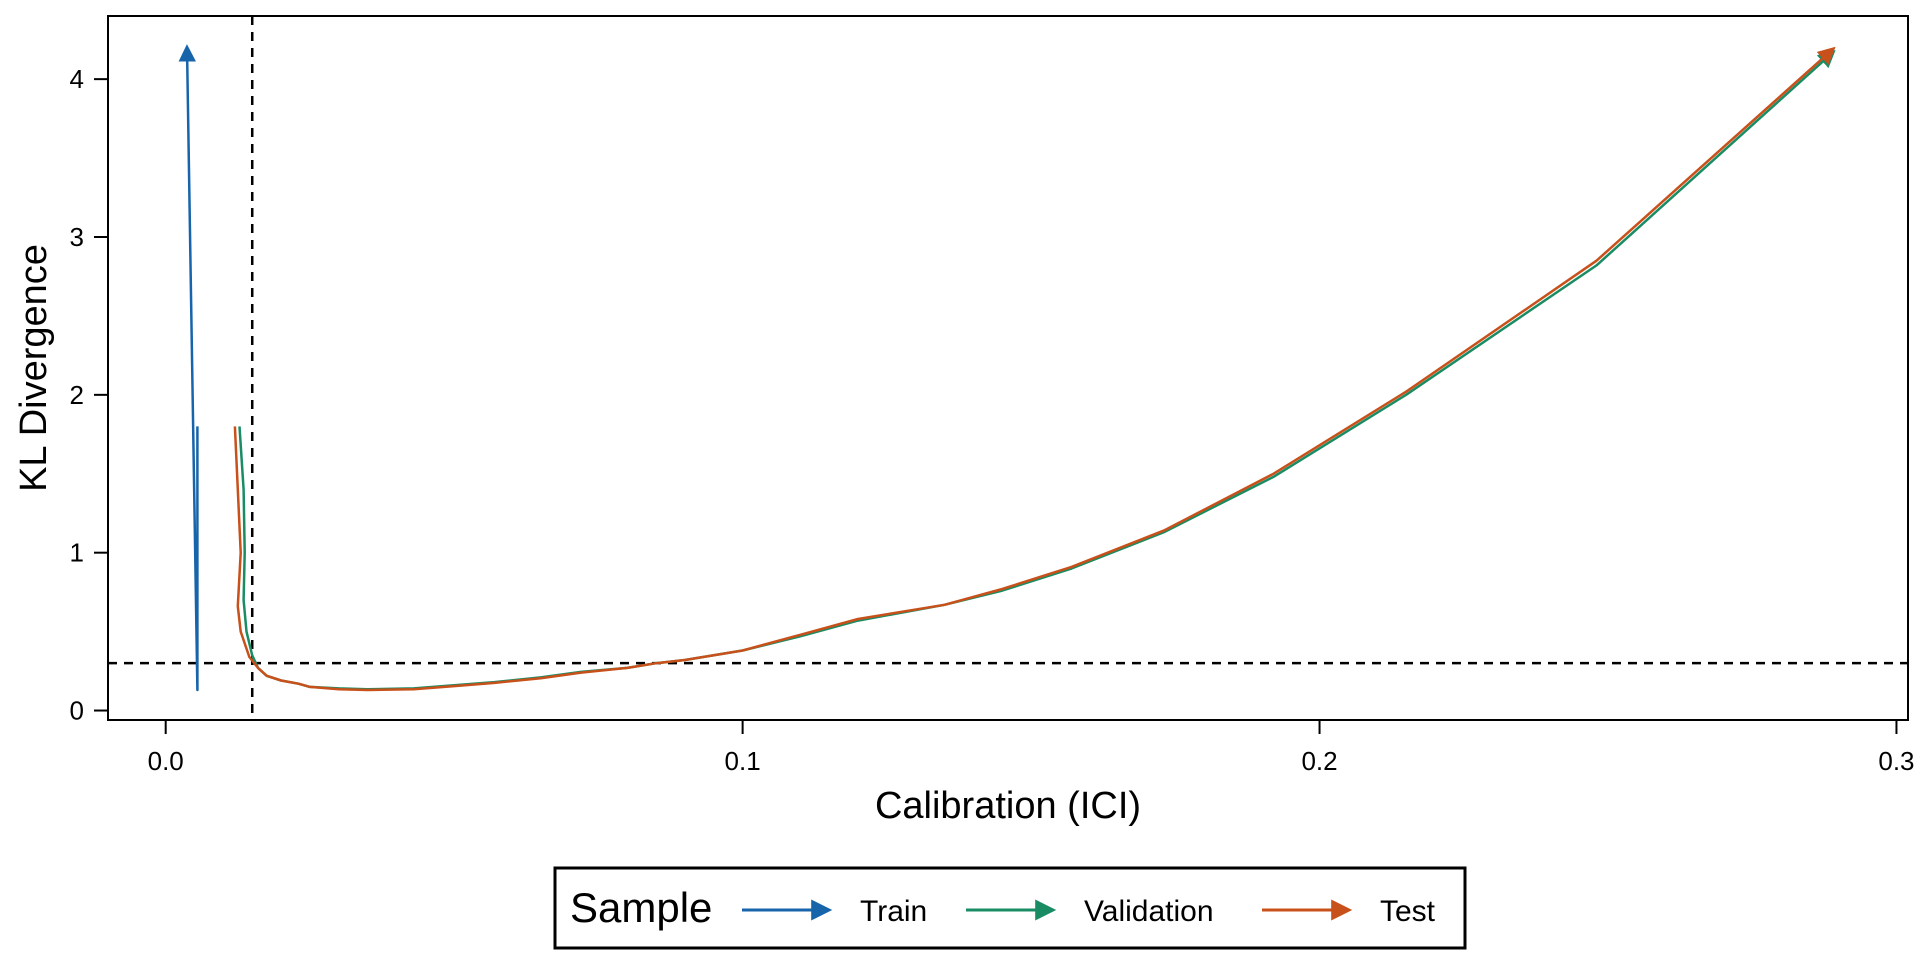  I want to click on legend-label-test: Test, so click(1408, 911).